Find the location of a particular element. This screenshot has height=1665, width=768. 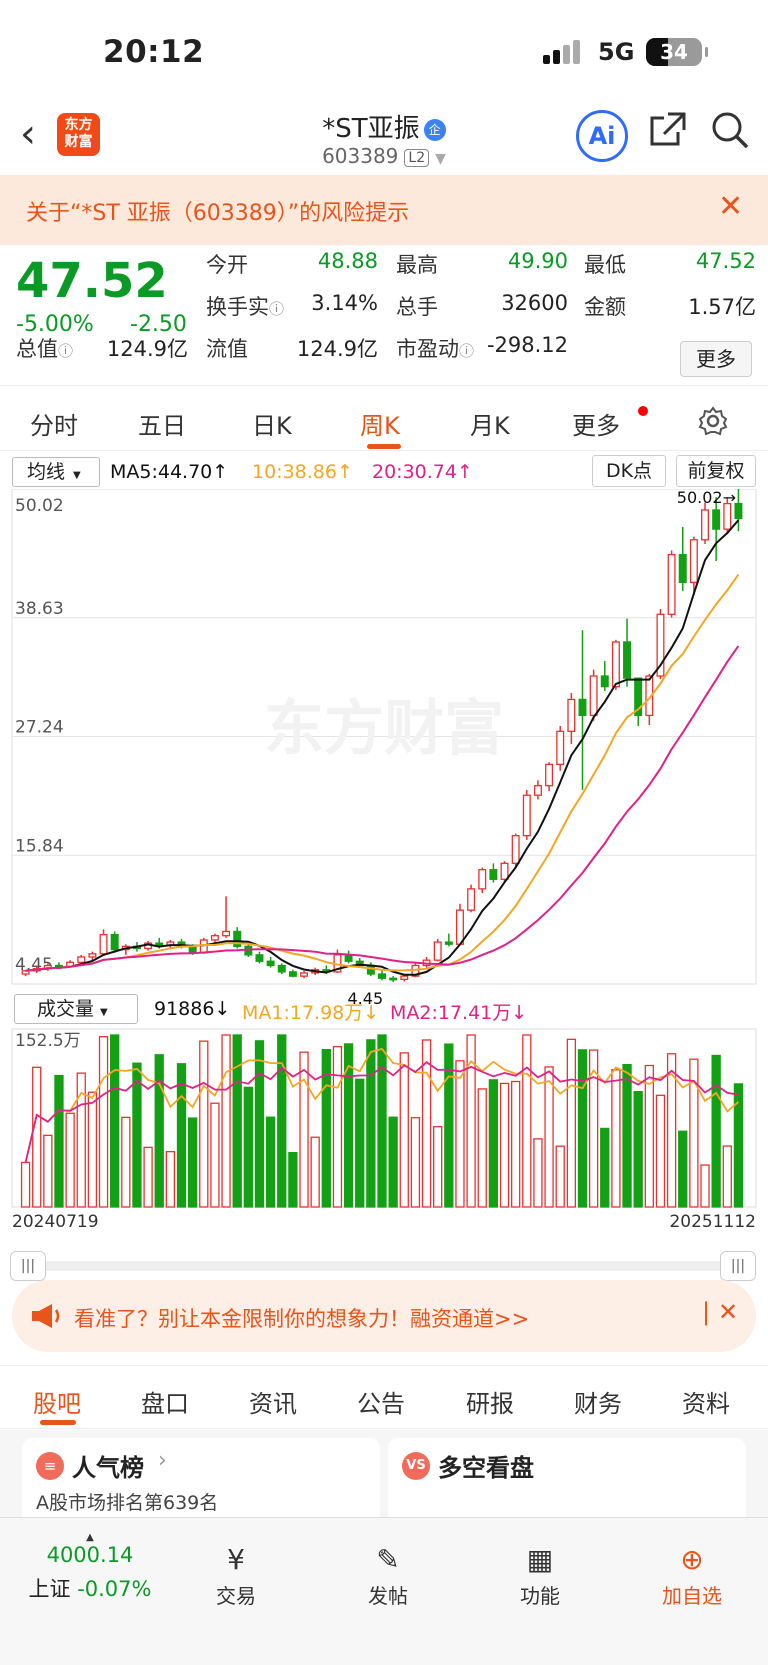

share-icon is located at coordinates (668, 130).